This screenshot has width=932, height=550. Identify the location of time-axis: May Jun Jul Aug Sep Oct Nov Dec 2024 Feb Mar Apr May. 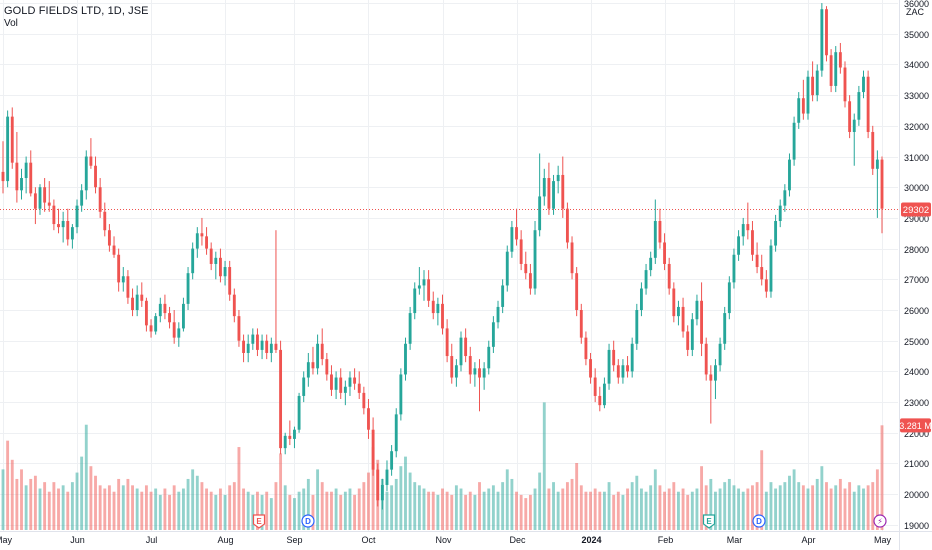
(445, 540).